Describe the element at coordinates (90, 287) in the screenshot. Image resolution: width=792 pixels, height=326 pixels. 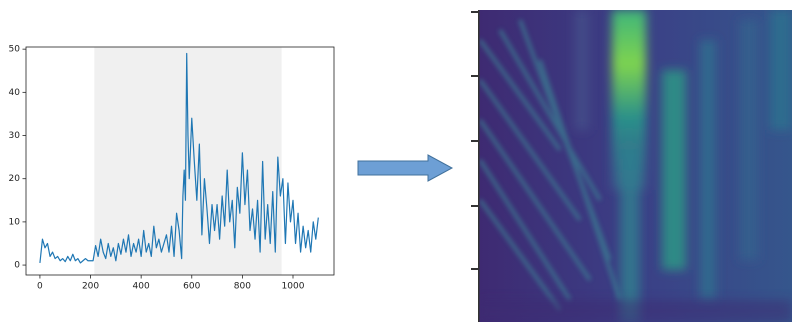
I see `x-tick-label: 200` at that location.